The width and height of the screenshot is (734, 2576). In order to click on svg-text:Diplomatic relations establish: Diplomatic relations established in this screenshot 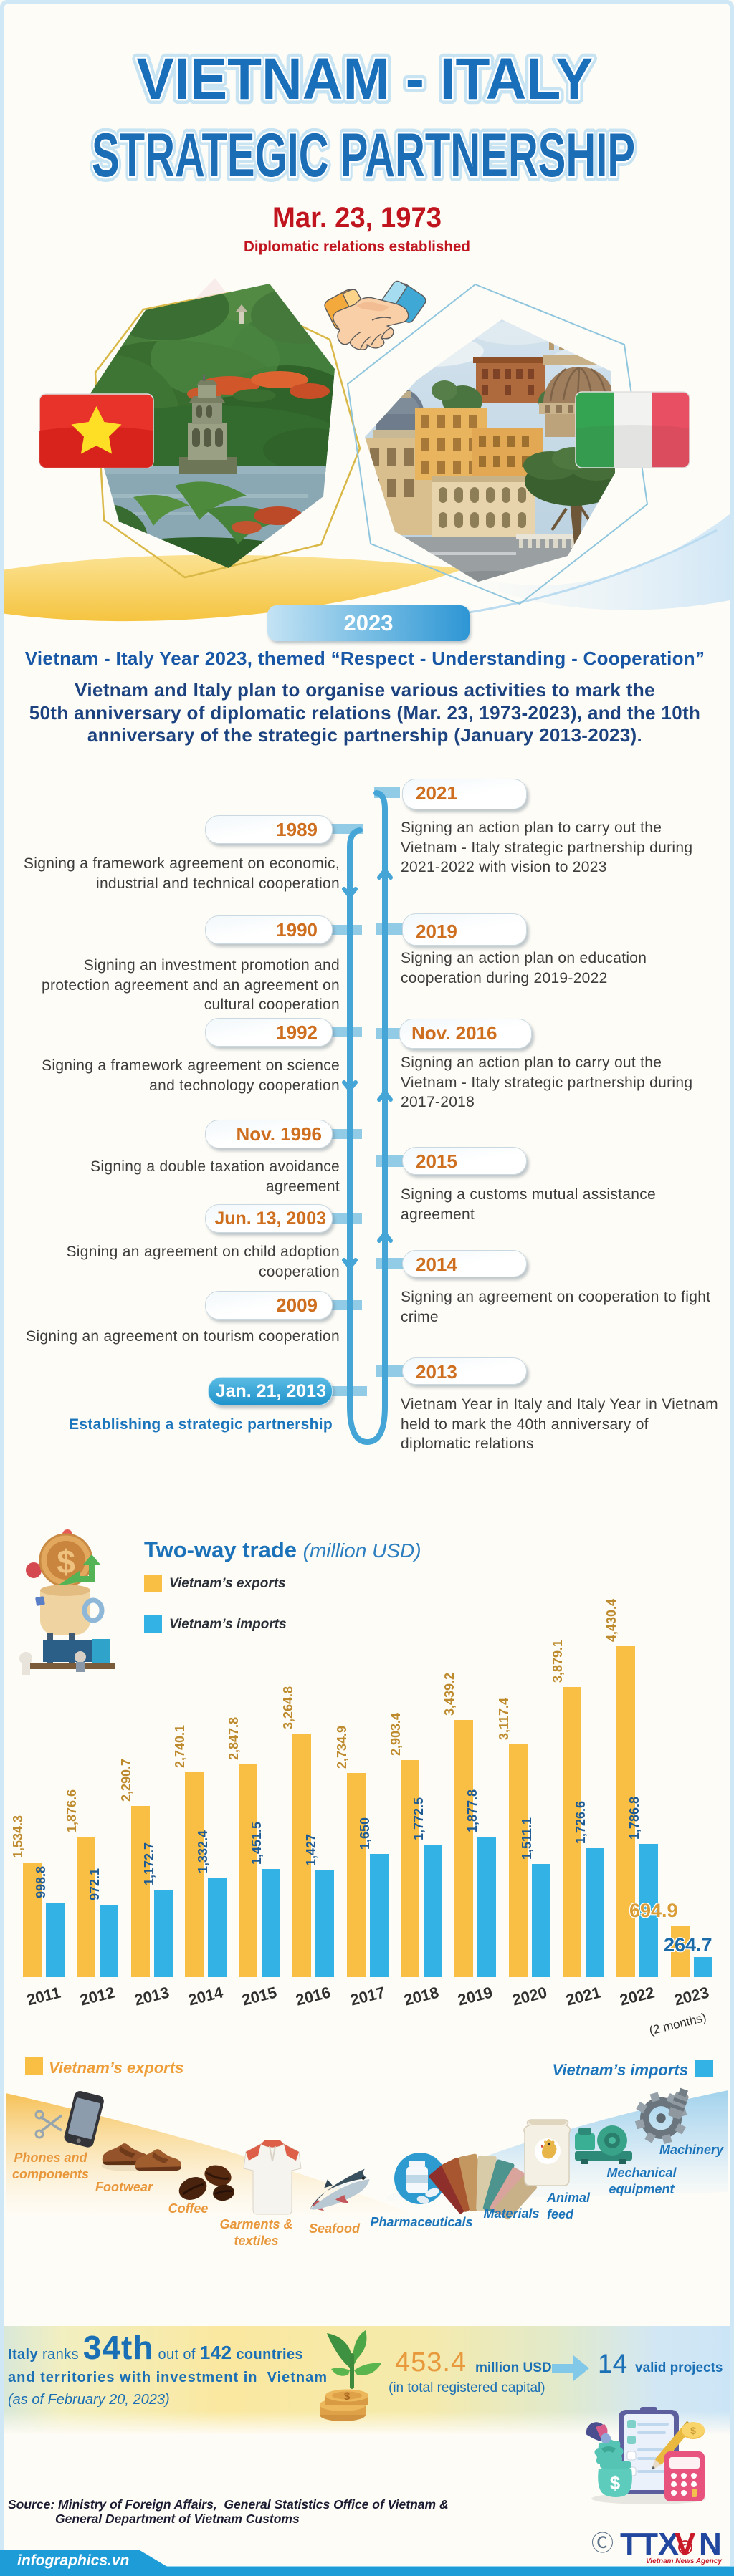, I will do `click(357, 247)`.